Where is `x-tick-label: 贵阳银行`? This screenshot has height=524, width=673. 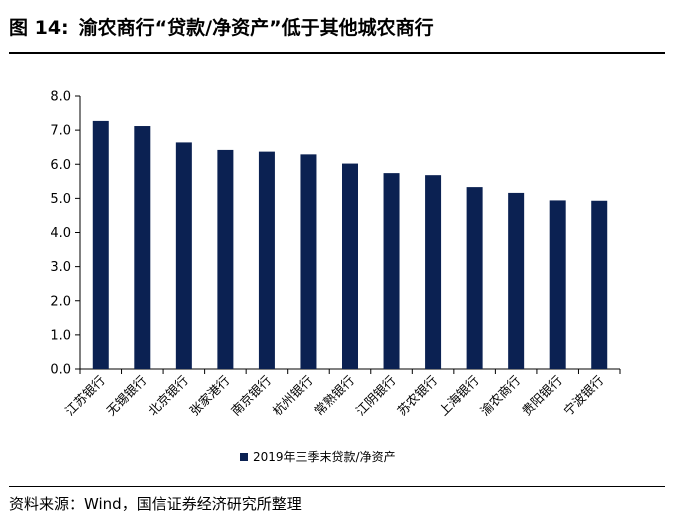
x-tick-label: 贵阳银行 is located at coordinates (542, 396).